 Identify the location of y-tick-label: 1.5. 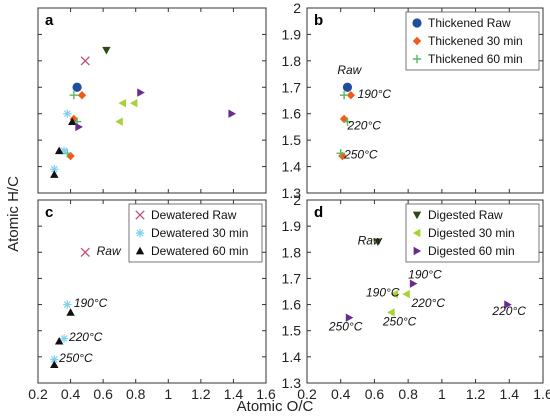
(292, 140).